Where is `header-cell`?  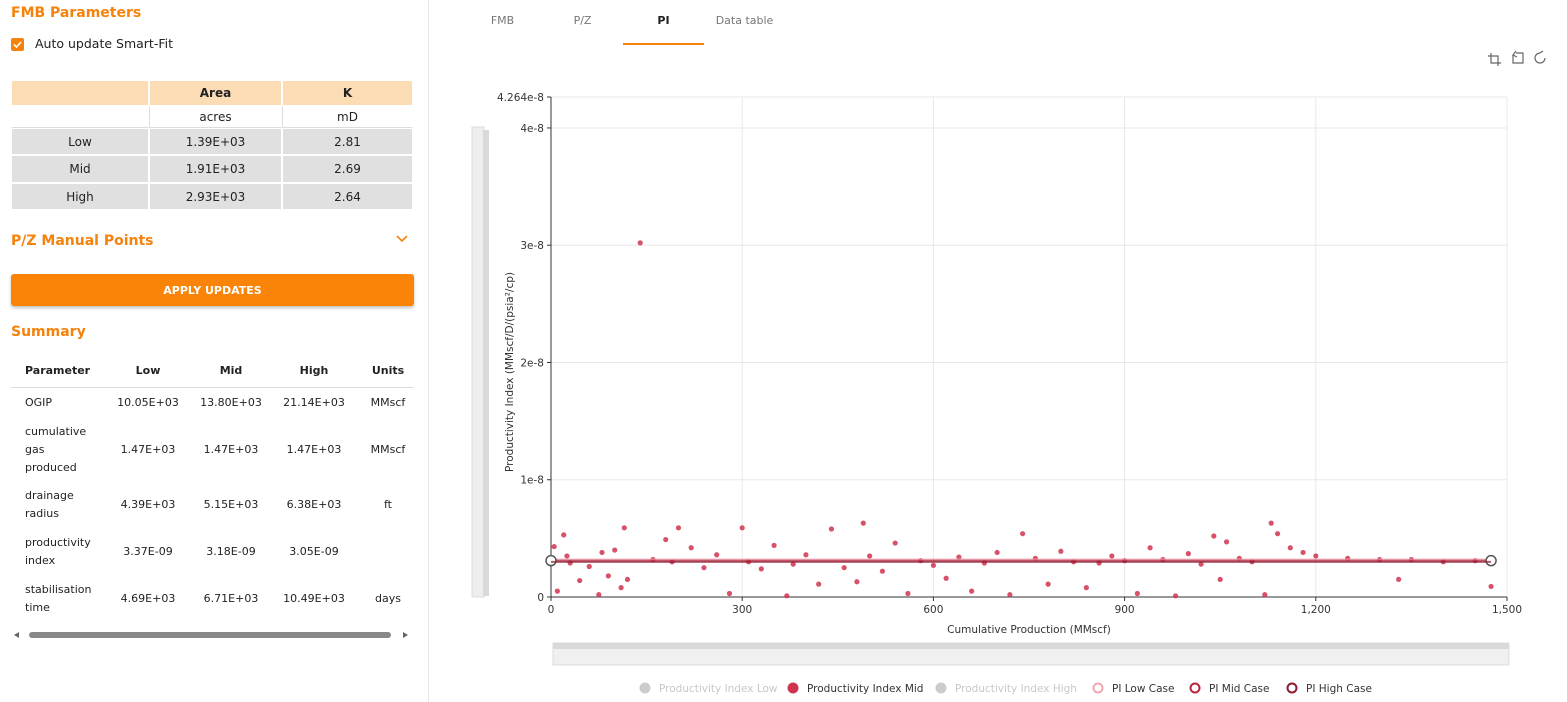 header-cell is located at coordinates (80, 93).